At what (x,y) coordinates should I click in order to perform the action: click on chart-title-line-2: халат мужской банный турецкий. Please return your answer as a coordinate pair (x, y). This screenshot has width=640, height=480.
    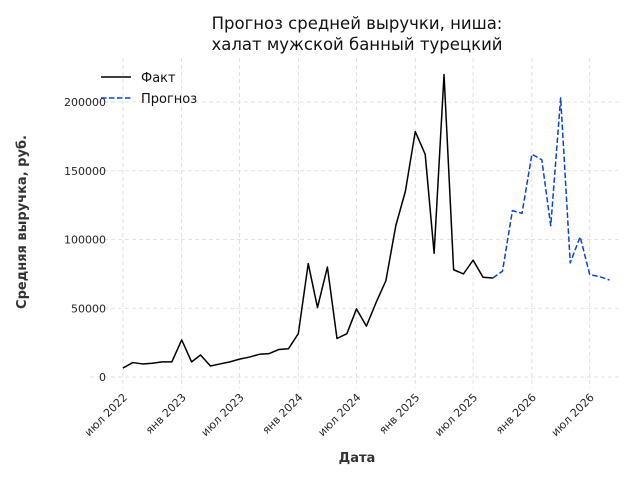
    Looking at the image, I should click on (356, 44).